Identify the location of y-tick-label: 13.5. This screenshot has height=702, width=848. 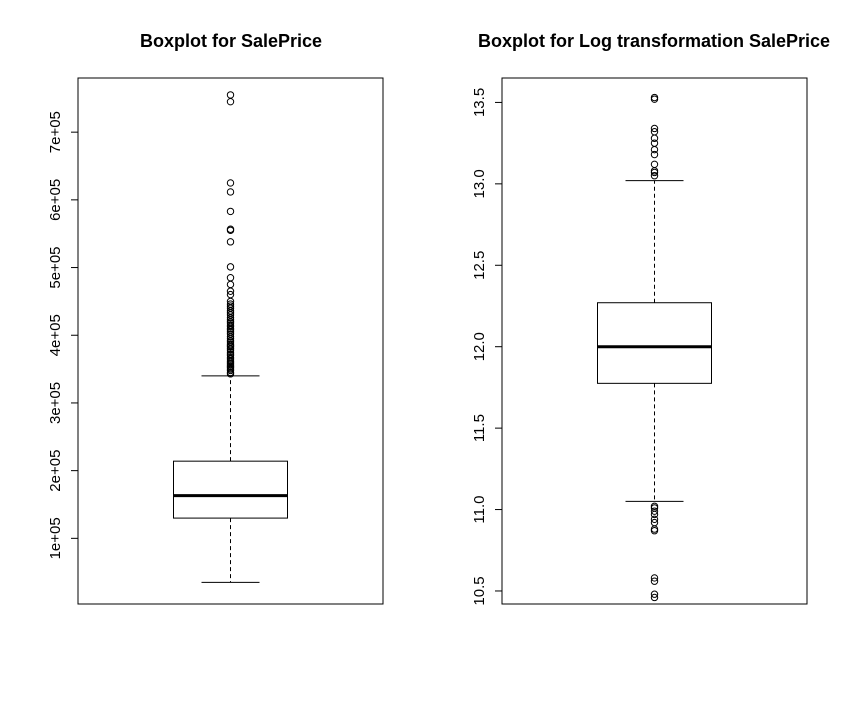
(479, 102).